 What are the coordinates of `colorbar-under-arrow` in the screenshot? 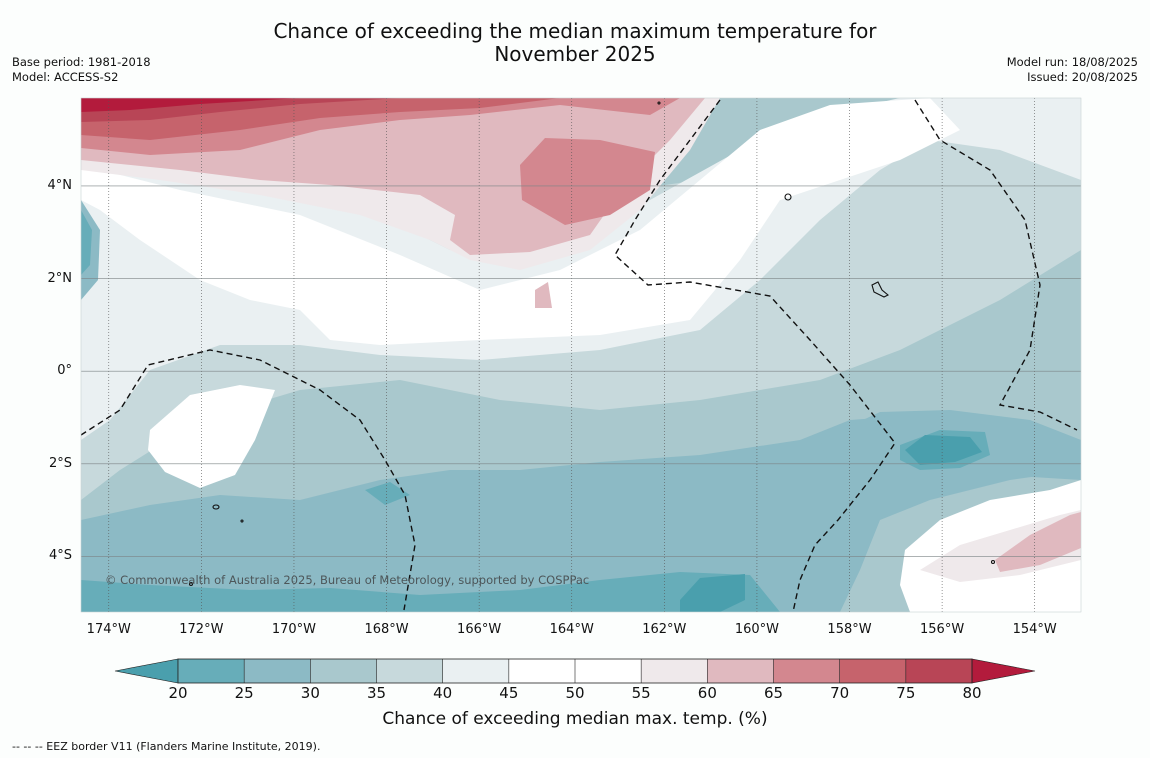 It's located at (146, 671).